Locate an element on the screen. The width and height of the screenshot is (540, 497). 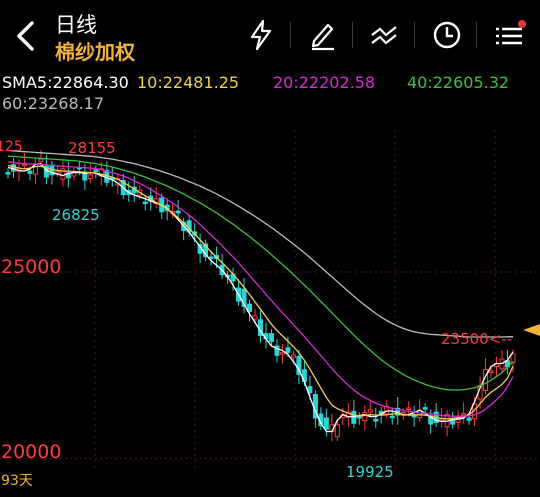
price-label-25000: 25000 is located at coordinates (31, 267).